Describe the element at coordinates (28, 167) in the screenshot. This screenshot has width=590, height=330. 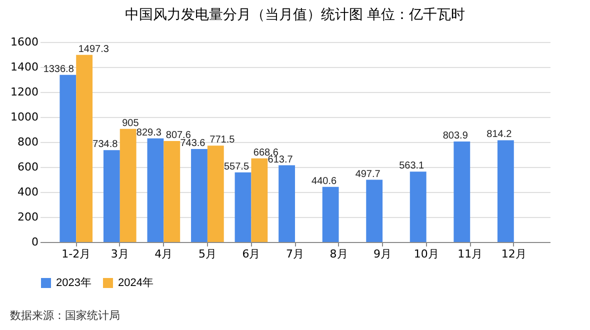
I see `y-tick-label: 600` at that location.